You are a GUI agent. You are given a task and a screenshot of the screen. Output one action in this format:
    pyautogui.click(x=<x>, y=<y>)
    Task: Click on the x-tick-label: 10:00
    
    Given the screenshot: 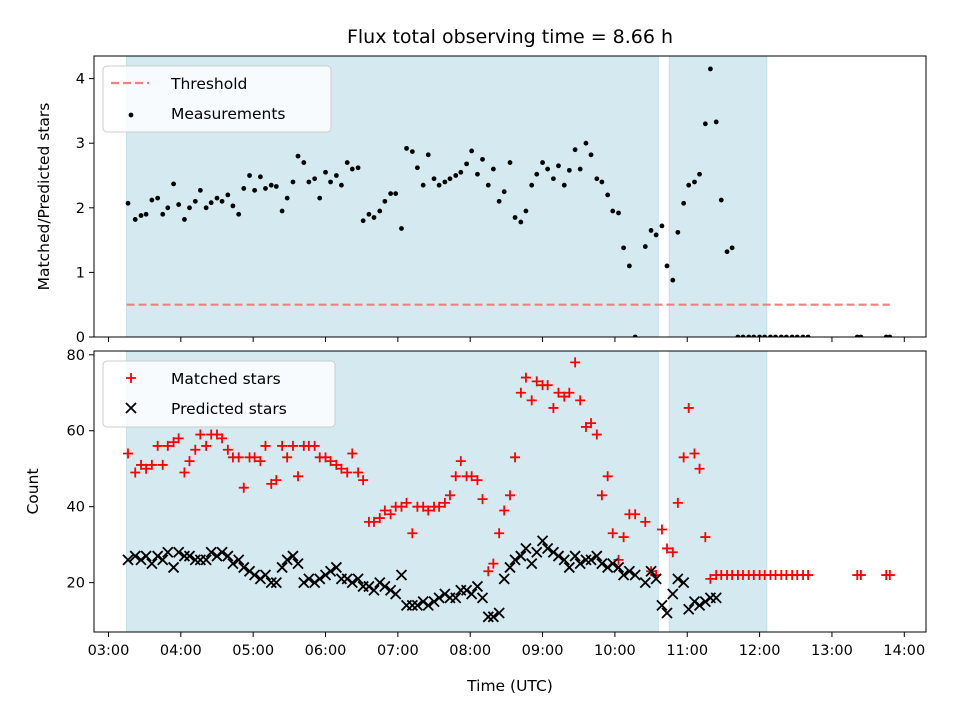 What is the action you would take?
    pyautogui.click(x=615, y=651)
    